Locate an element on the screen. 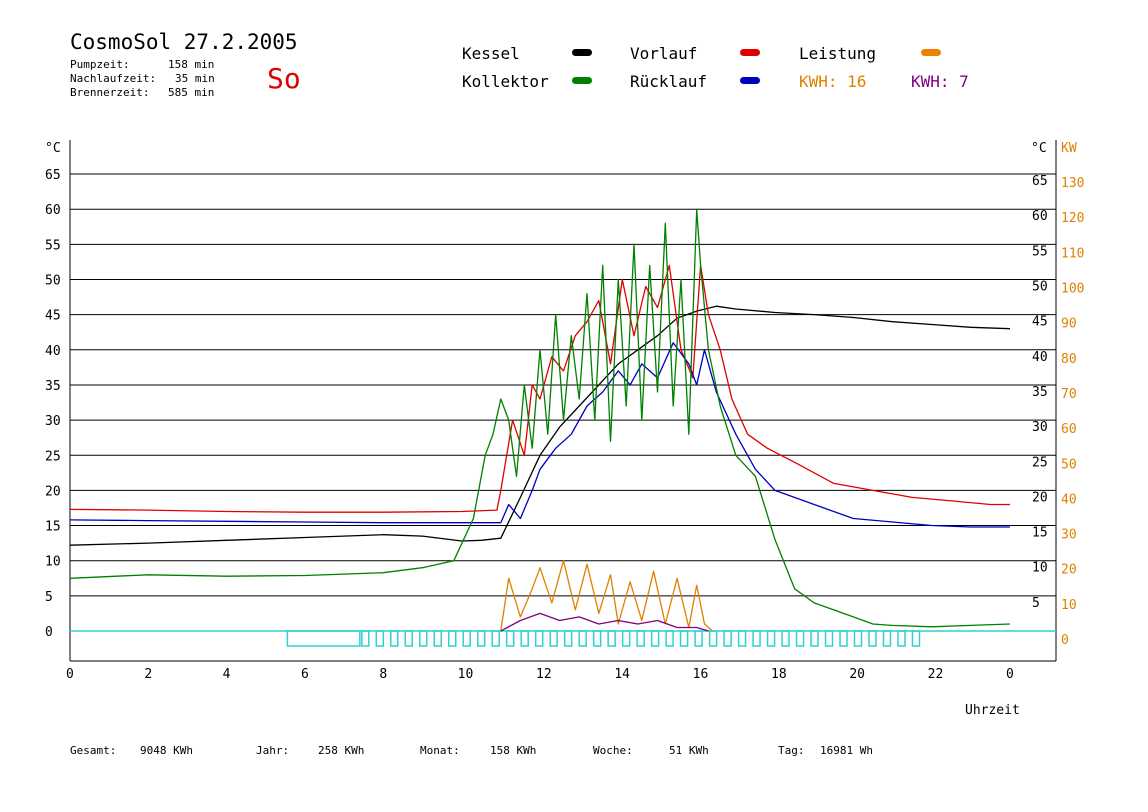  x-tick-label: 8 is located at coordinates (383, 674).